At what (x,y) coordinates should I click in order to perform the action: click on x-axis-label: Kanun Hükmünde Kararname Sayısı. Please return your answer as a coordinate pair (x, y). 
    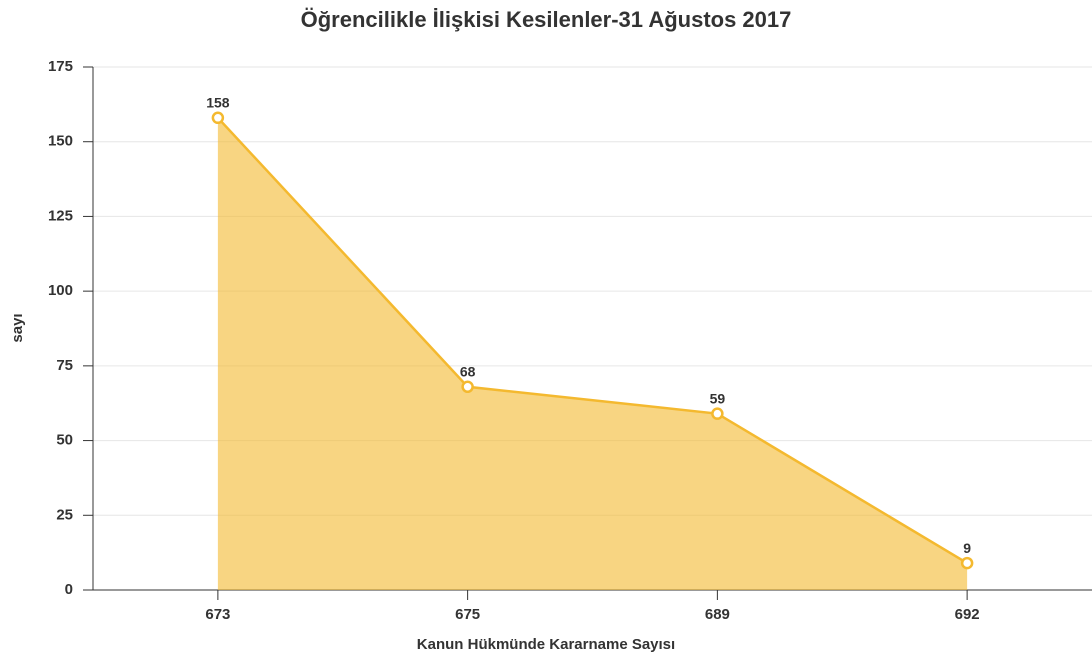
    Looking at the image, I should click on (546, 644).